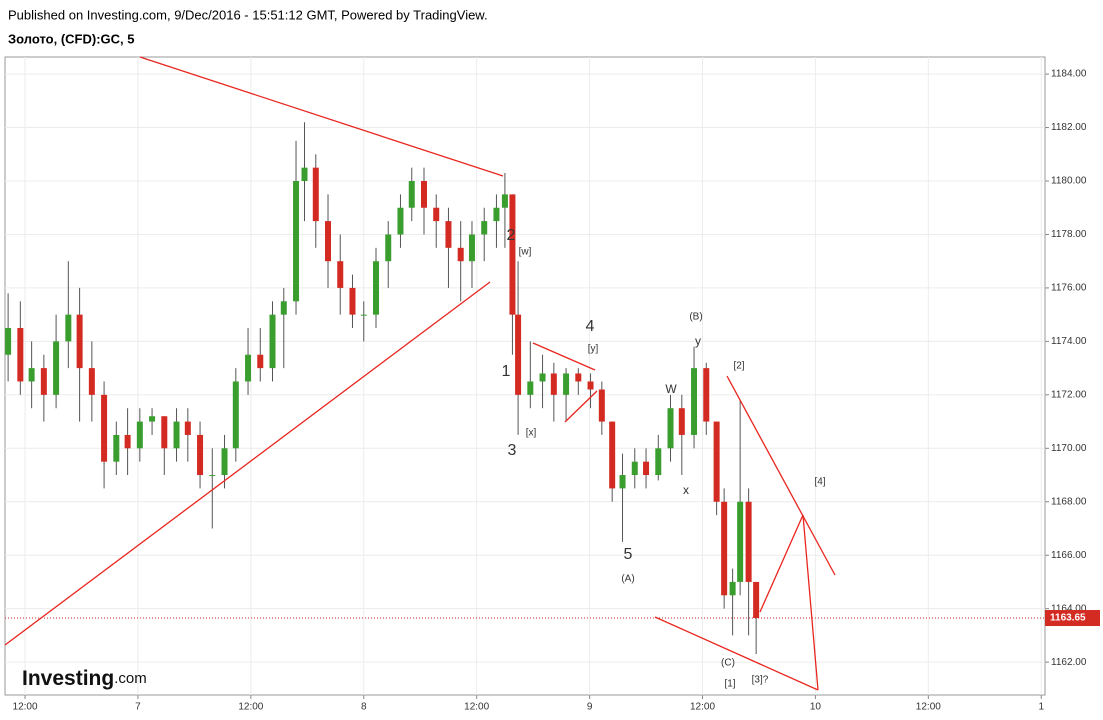  Describe the element at coordinates (593, 349) in the screenshot. I see `wave-label: [y]` at that location.